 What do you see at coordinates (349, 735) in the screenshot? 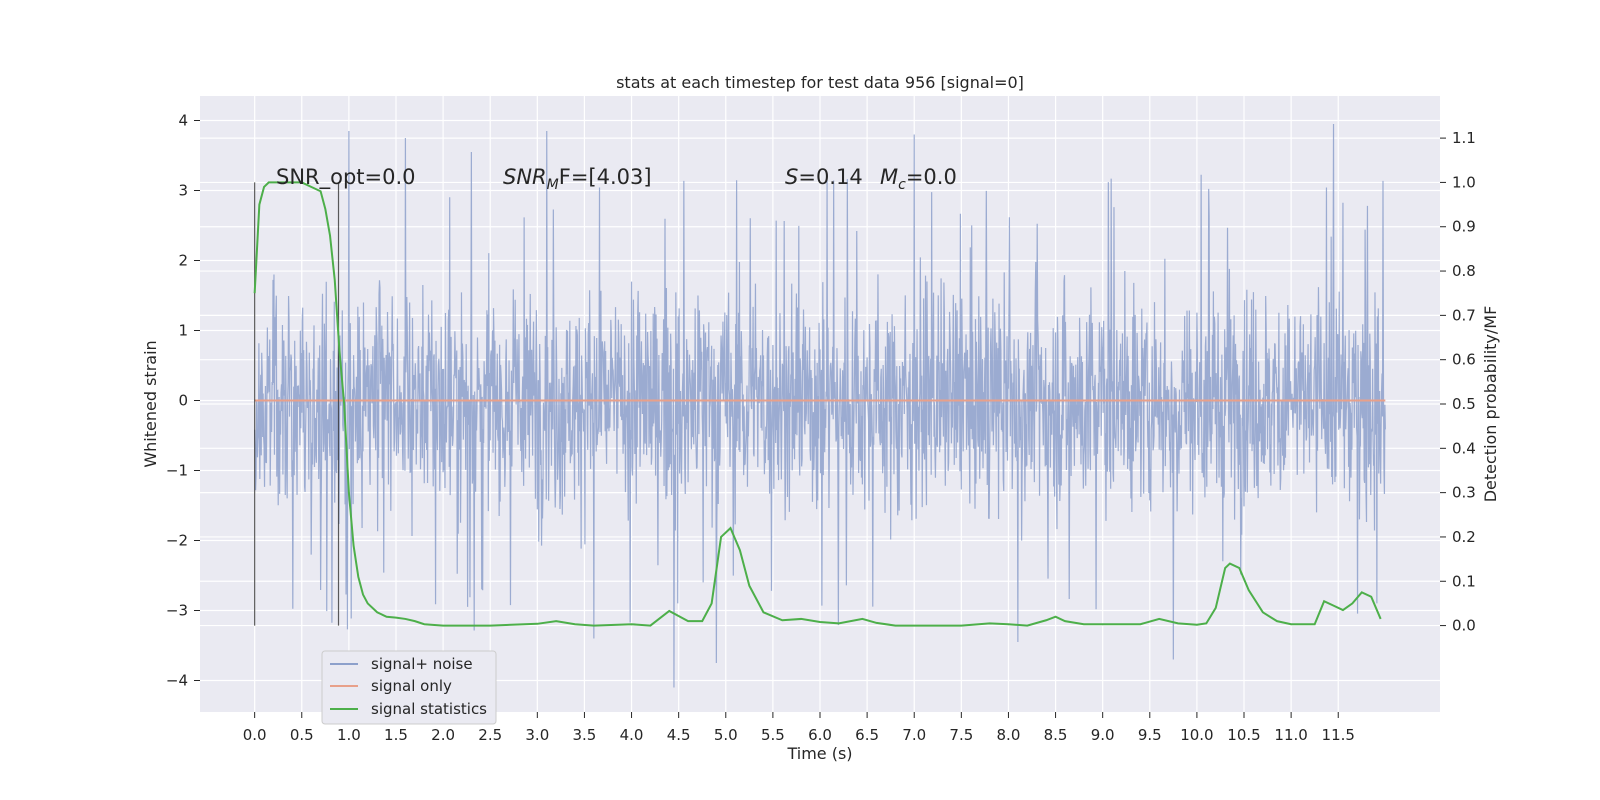
I see `x-tick-label: 1.0` at bounding box center [349, 735].